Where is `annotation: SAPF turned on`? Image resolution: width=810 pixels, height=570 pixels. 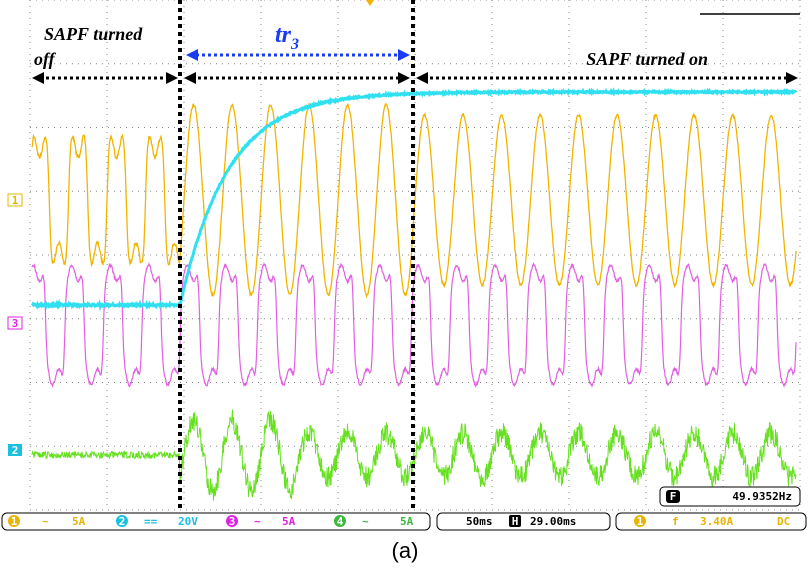
annotation: SAPF turned on is located at coordinates (647, 59).